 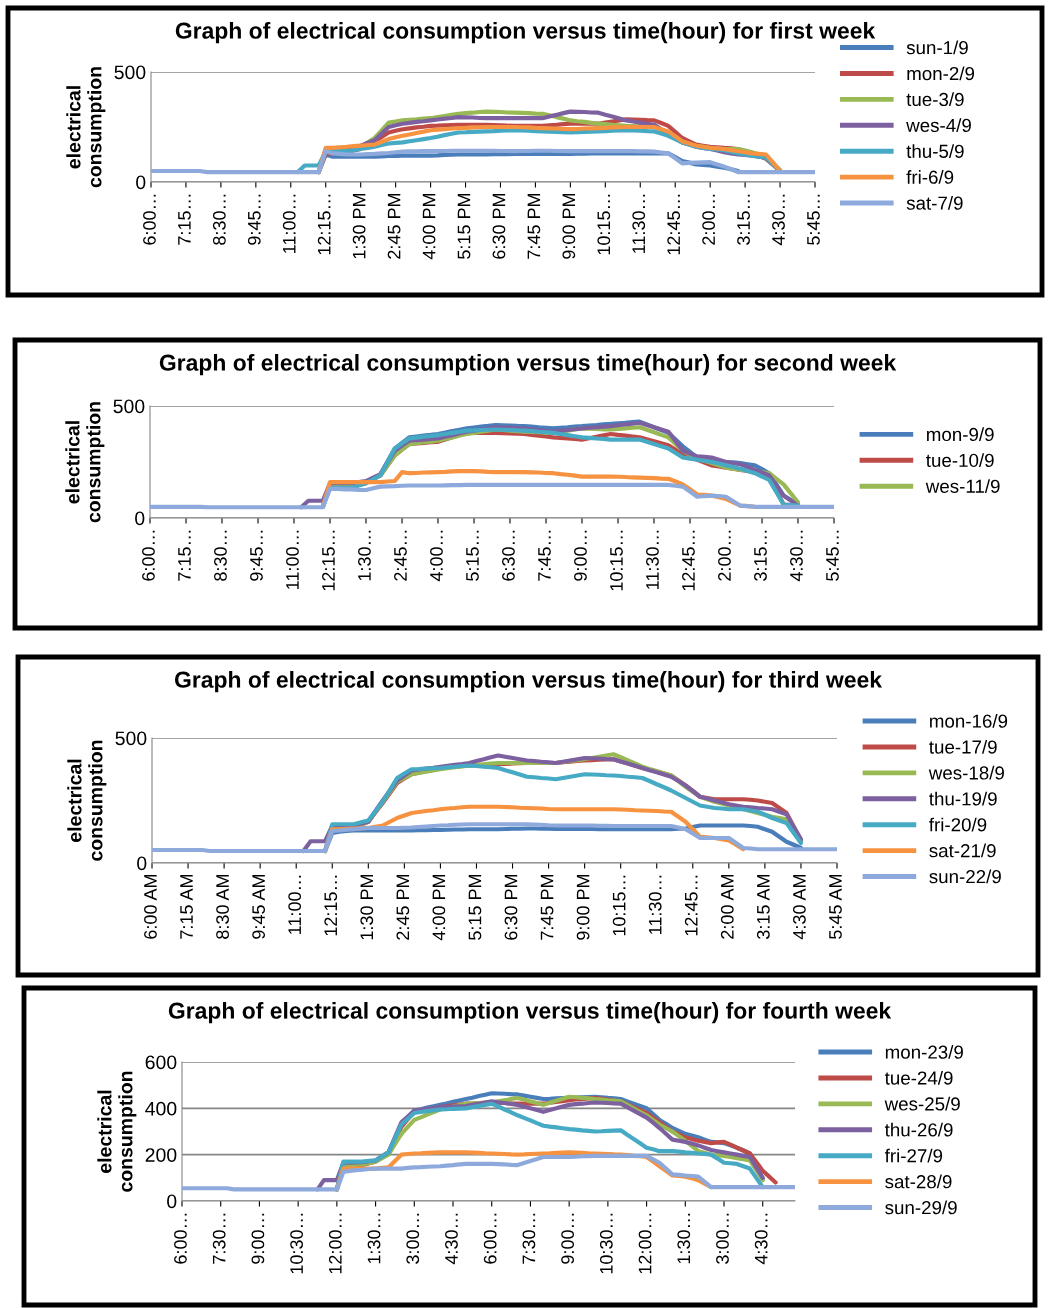 What do you see at coordinates (934, 203) in the screenshot?
I see `legend-label: sat-7/9` at bounding box center [934, 203].